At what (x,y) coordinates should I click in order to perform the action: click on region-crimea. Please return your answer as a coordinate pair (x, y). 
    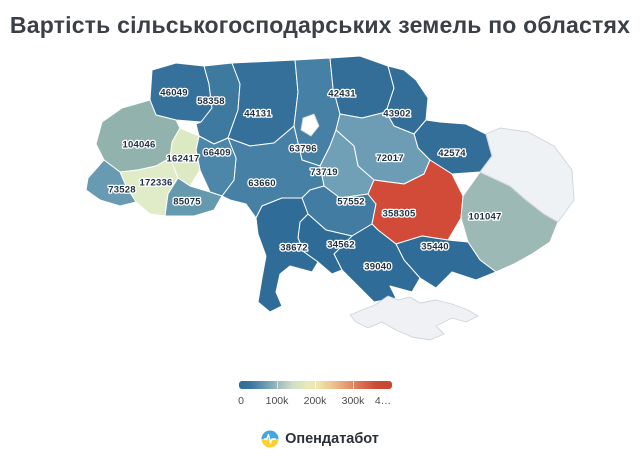
    Looking at the image, I should click on (414, 318).